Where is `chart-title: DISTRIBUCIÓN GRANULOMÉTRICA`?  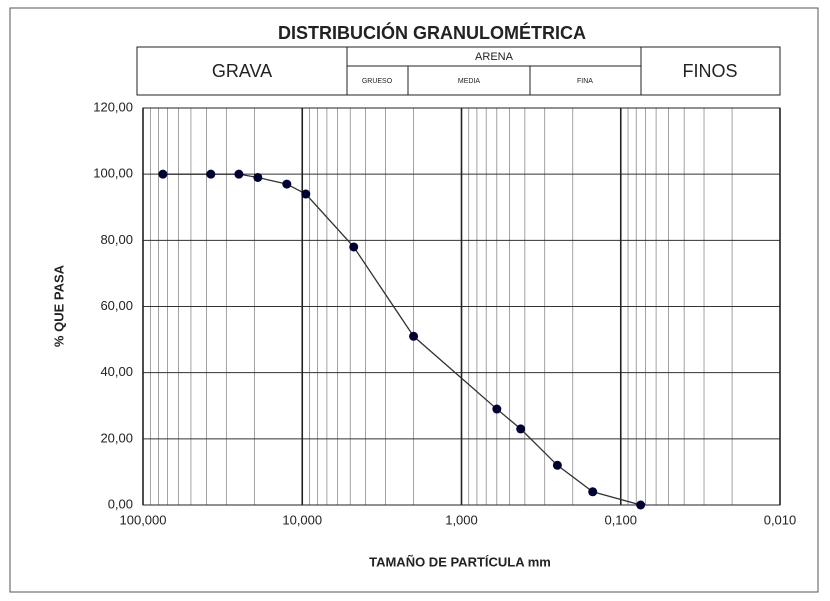 chart-title: DISTRIBUCIÓN GRANULOMÉTRICA is located at coordinates (432, 32).